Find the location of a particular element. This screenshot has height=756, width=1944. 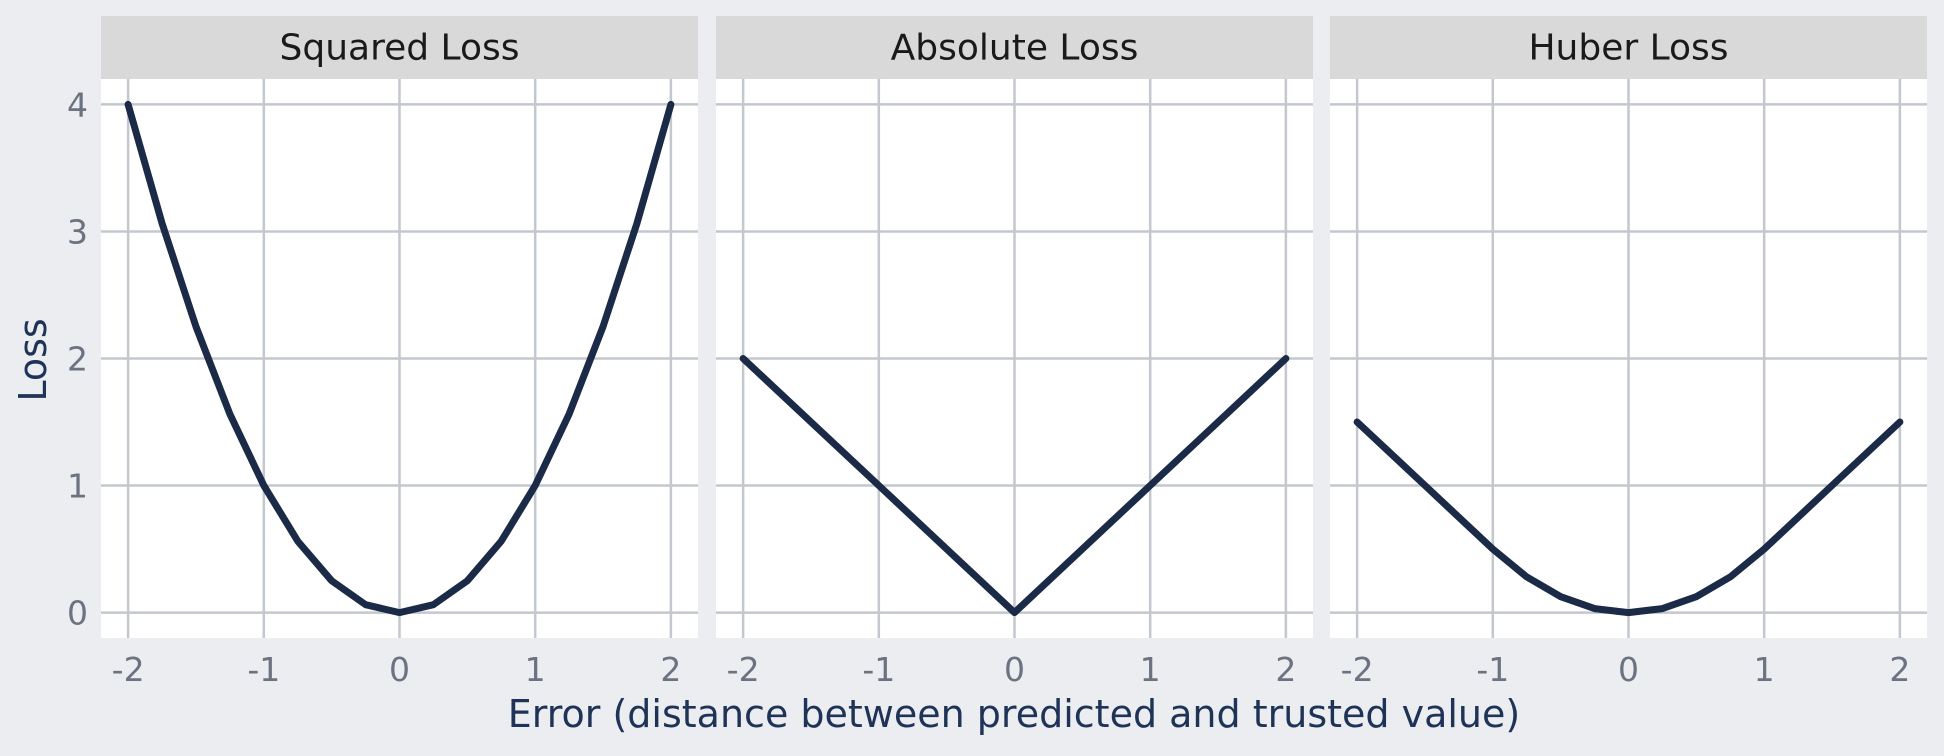

y-tick-label: 0 is located at coordinates (77, 613).